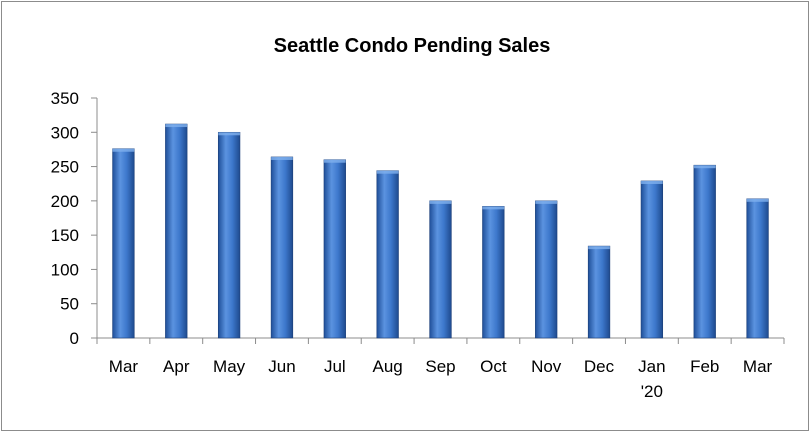 Image resolution: width=812 pixels, height=434 pixels. Describe the element at coordinates (412, 46) in the screenshot. I see `chart-title: Seattle Condo Pending Sales` at that location.